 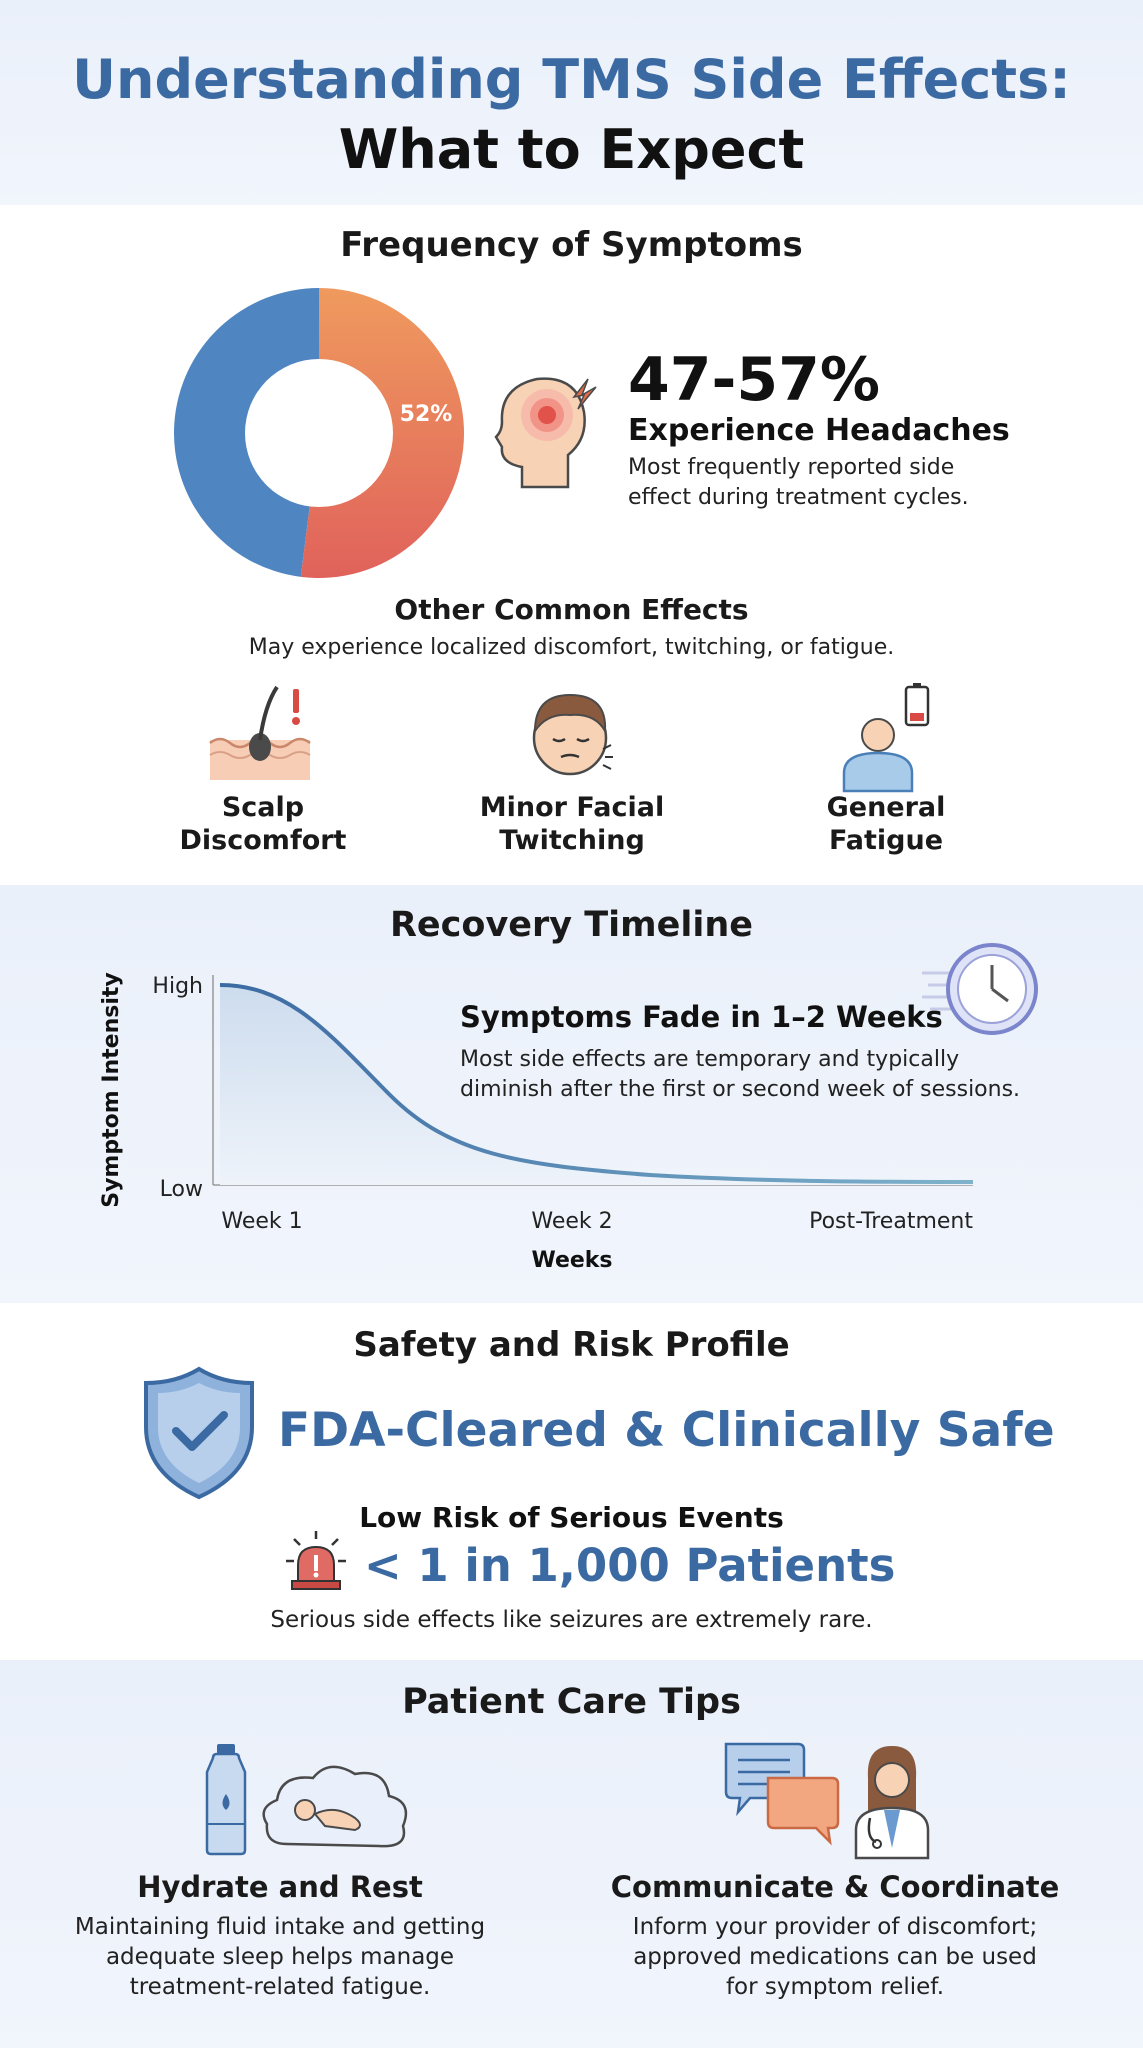 What do you see at coordinates (701, 1017) in the screenshot?
I see `recovery-callout-title: Symptoms Fade in 1–2 Weeks` at bounding box center [701, 1017].